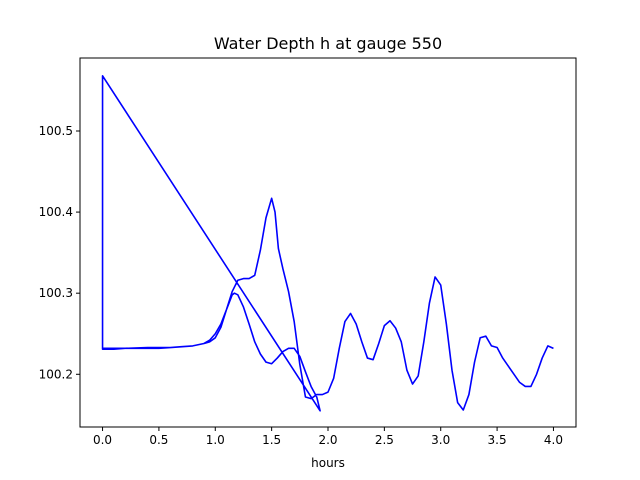 The height and width of the screenshot is (480, 640). What do you see at coordinates (102, 440) in the screenshot?
I see `x-tick-label: 0.0` at bounding box center [102, 440].